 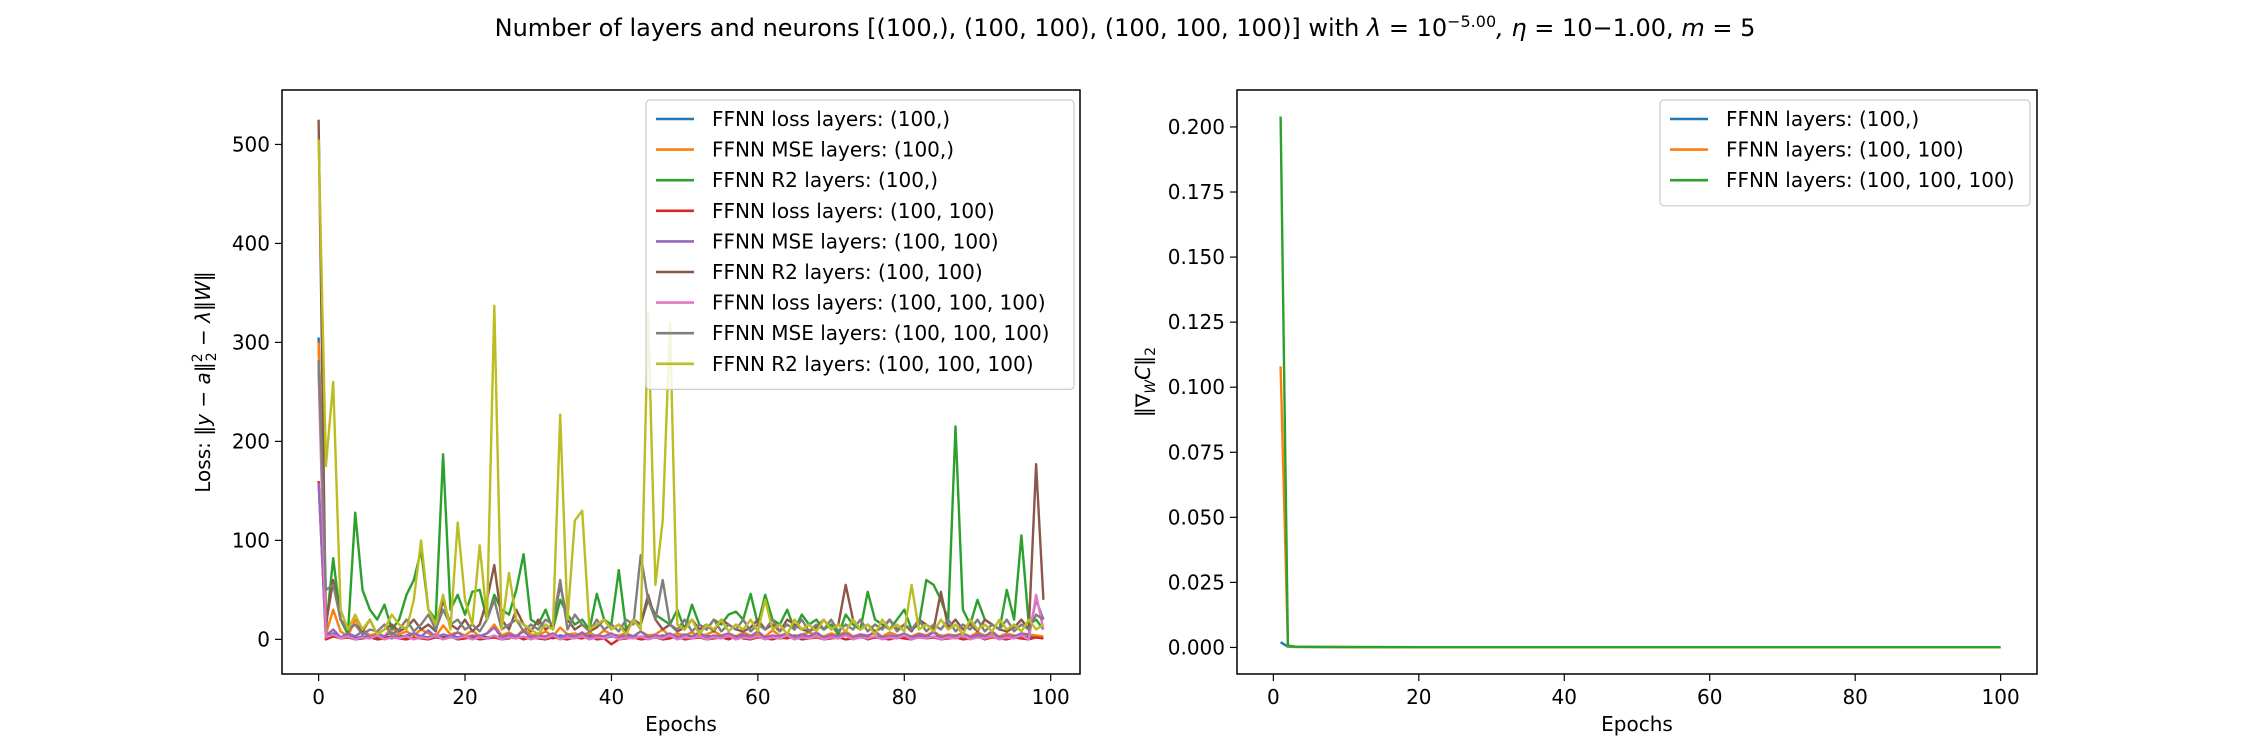 What do you see at coordinates (1637, 724) in the screenshot?
I see `gradient-x-axis-label: Epochs` at bounding box center [1637, 724].